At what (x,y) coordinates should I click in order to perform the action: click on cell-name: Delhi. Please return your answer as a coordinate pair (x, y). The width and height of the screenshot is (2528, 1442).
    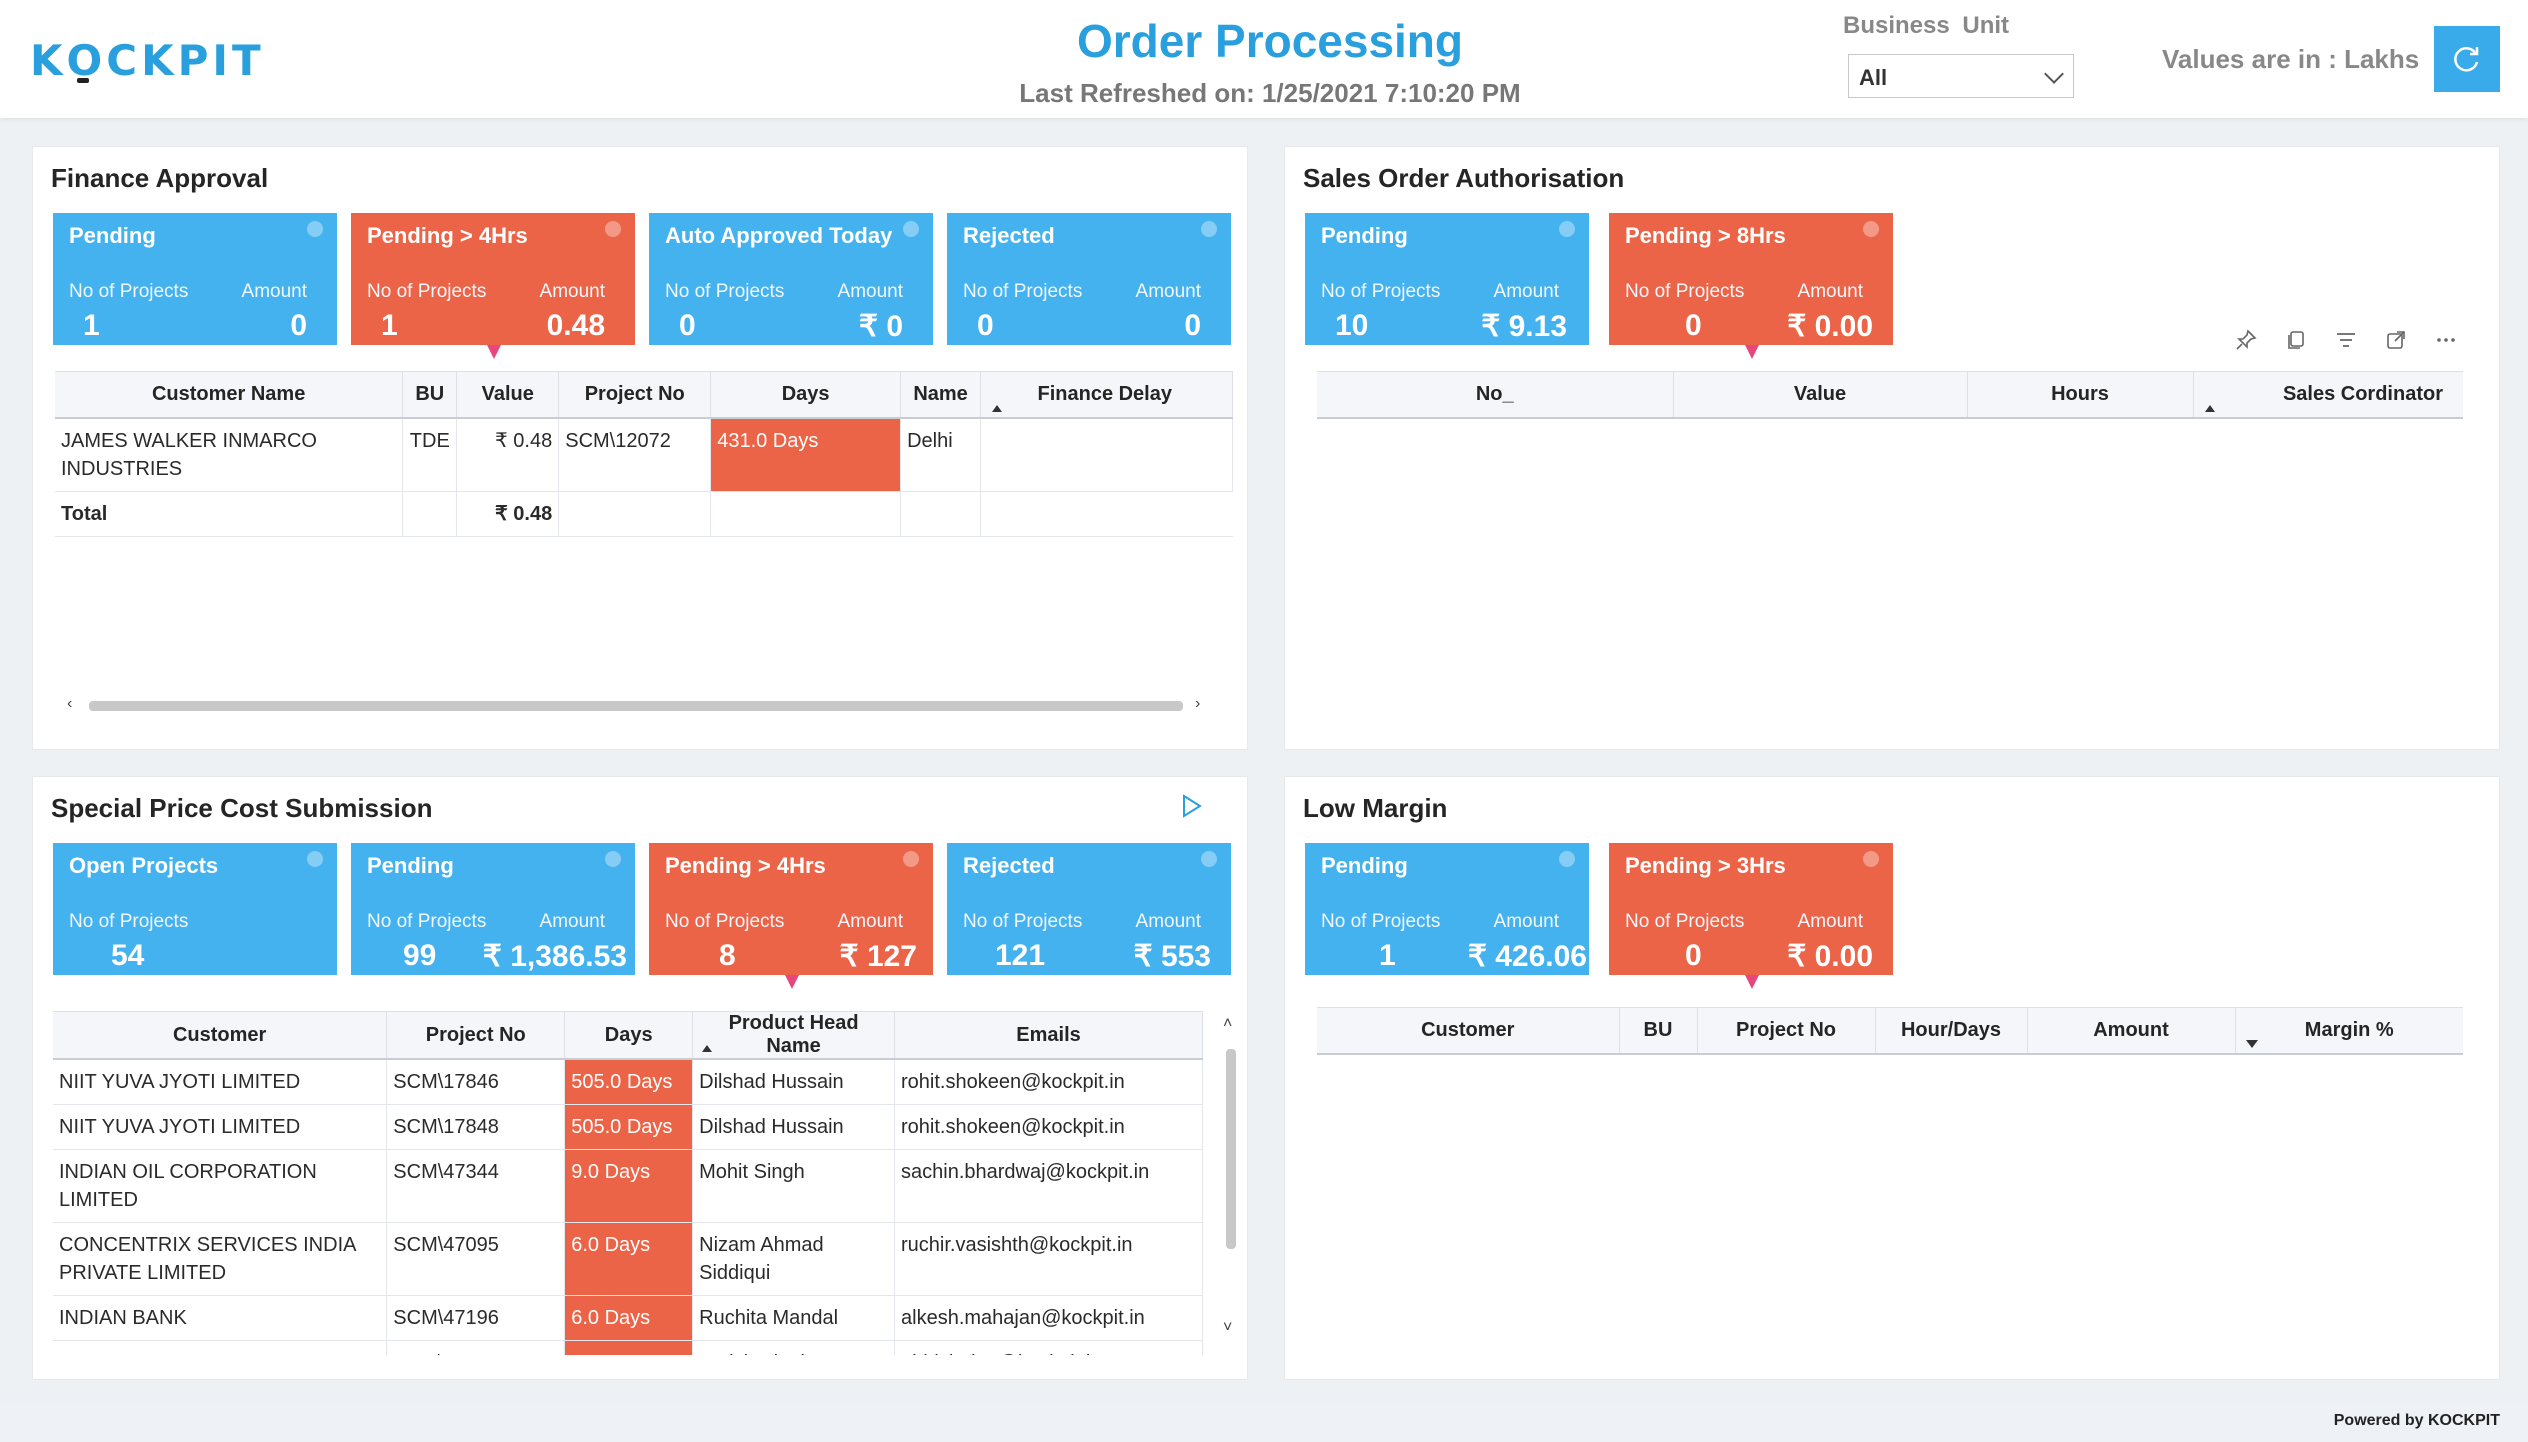
    Looking at the image, I should click on (941, 454).